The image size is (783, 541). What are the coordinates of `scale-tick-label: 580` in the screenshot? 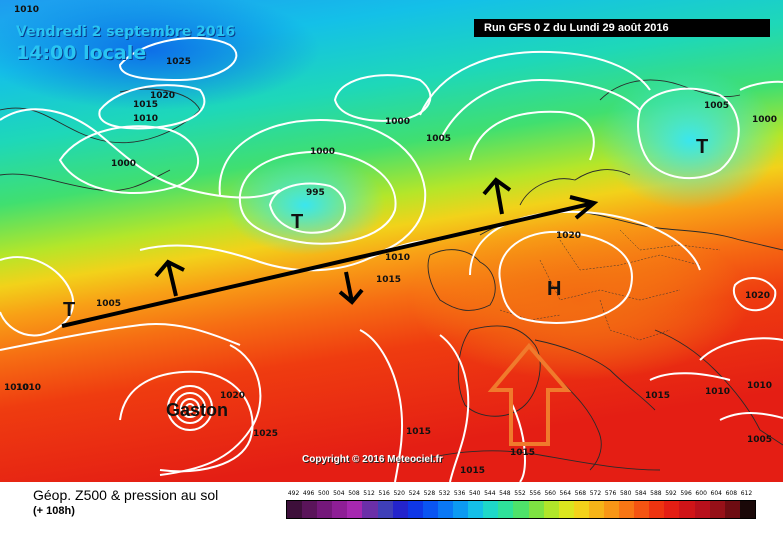 It's located at (625, 493).